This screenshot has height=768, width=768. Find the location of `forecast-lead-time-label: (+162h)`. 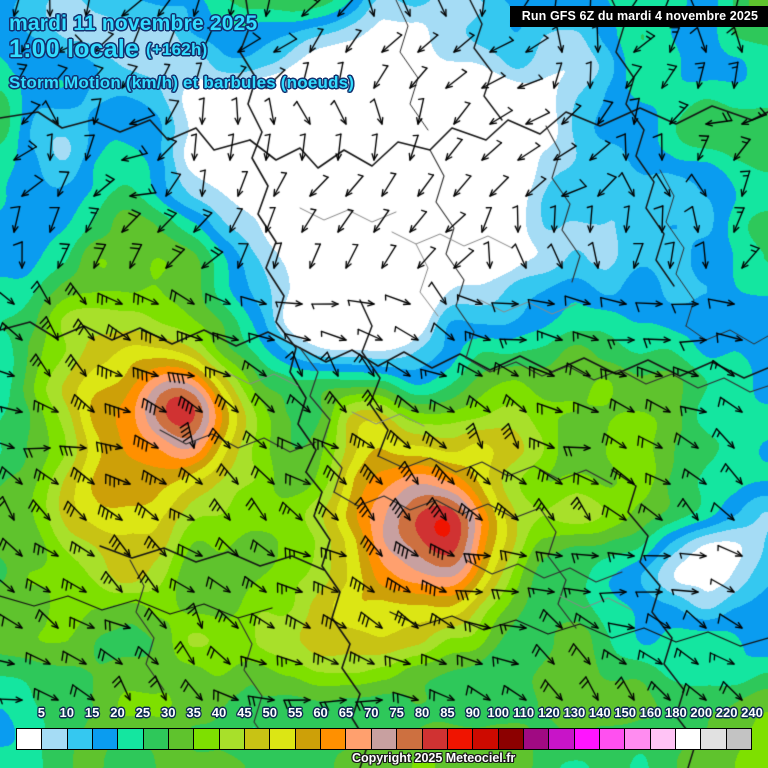

forecast-lead-time-label: (+162h) is located at coordinates (177, 49).